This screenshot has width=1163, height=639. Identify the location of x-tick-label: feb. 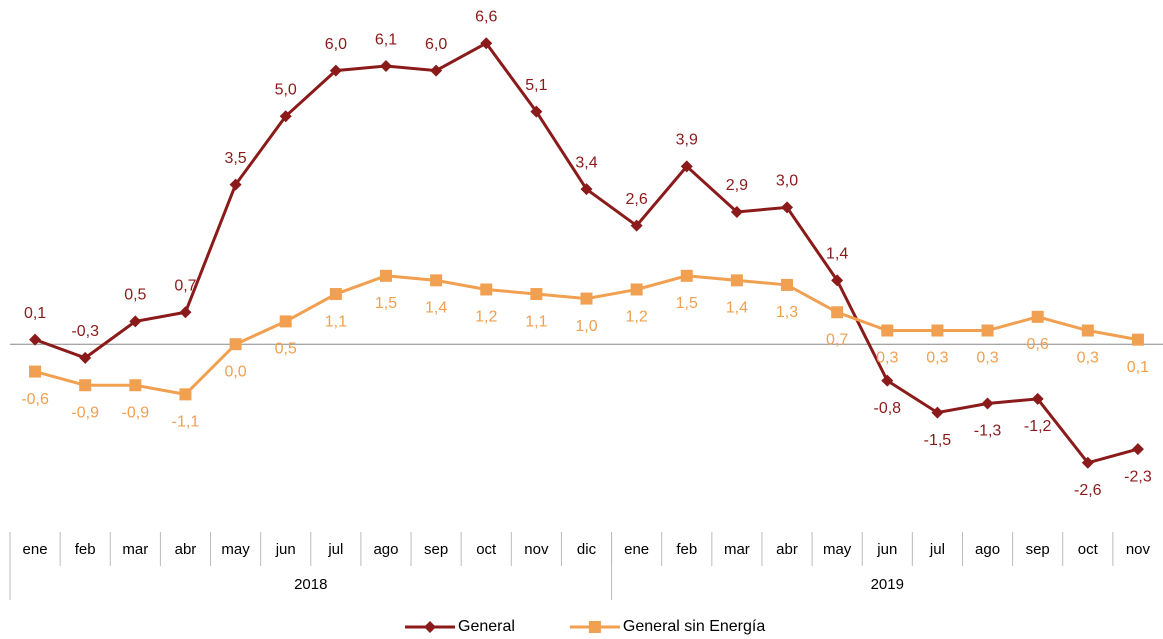
(85, 549).